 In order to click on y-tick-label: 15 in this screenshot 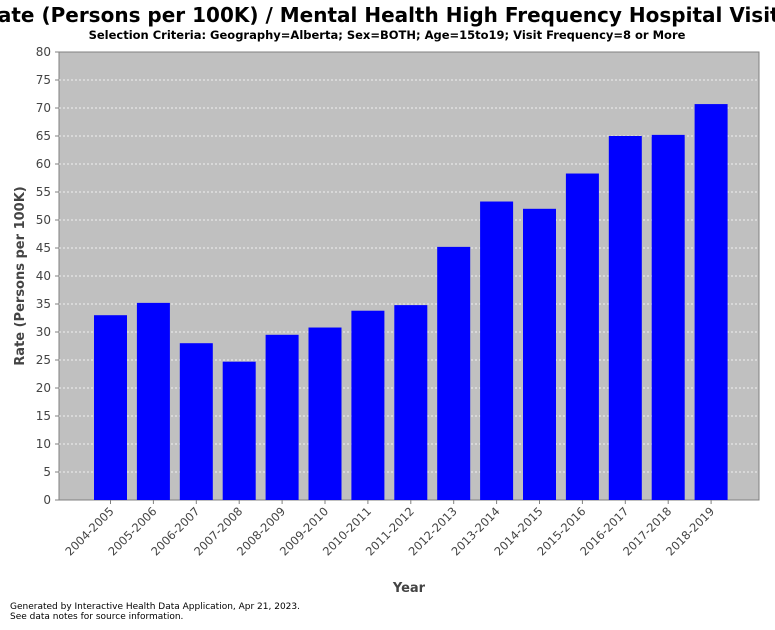, I will do `click(43, 416)`.